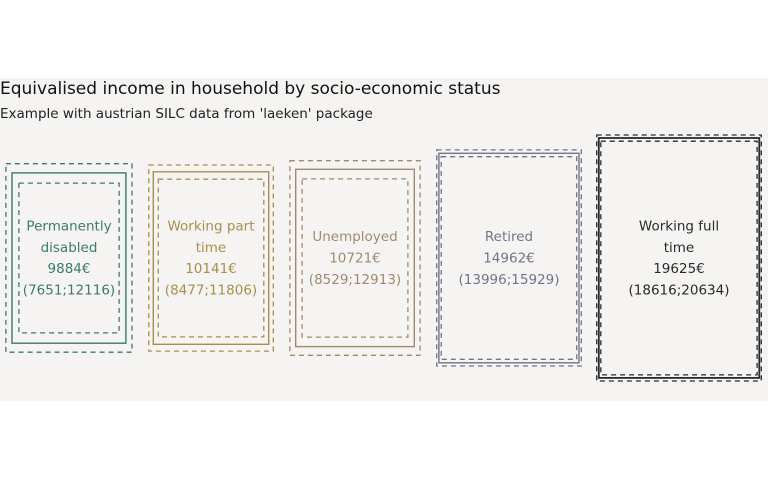  I want to click on ci-label: (8529;12913), so click(355, 280).